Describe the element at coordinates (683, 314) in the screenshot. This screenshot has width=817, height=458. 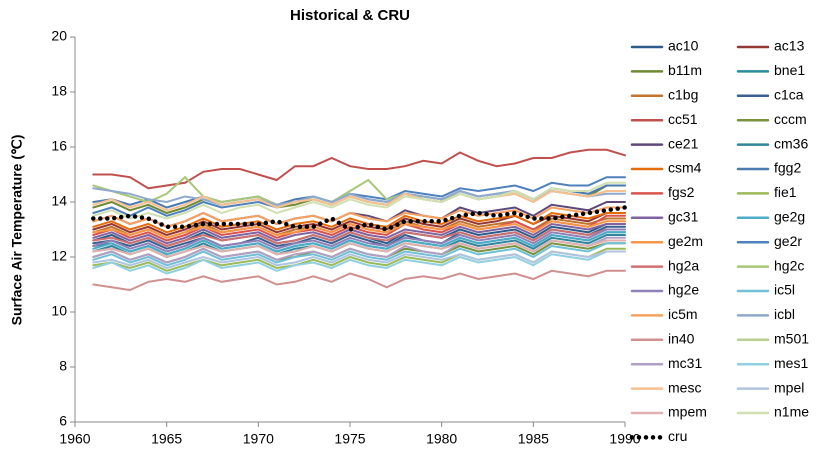
I see `legend-label: ic5m` at that location.